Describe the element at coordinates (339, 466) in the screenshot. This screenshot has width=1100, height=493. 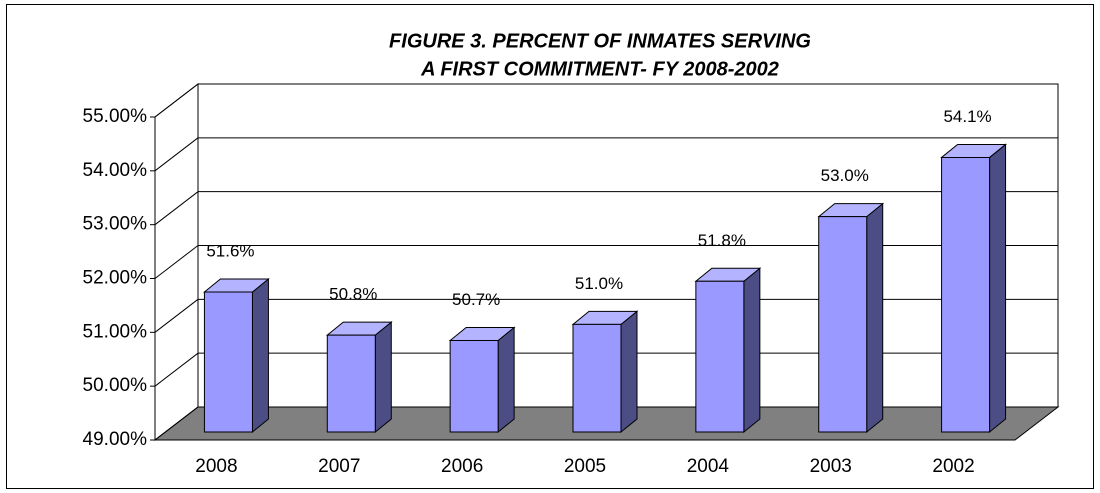
I see `x-tick-label: 2007` at that location.